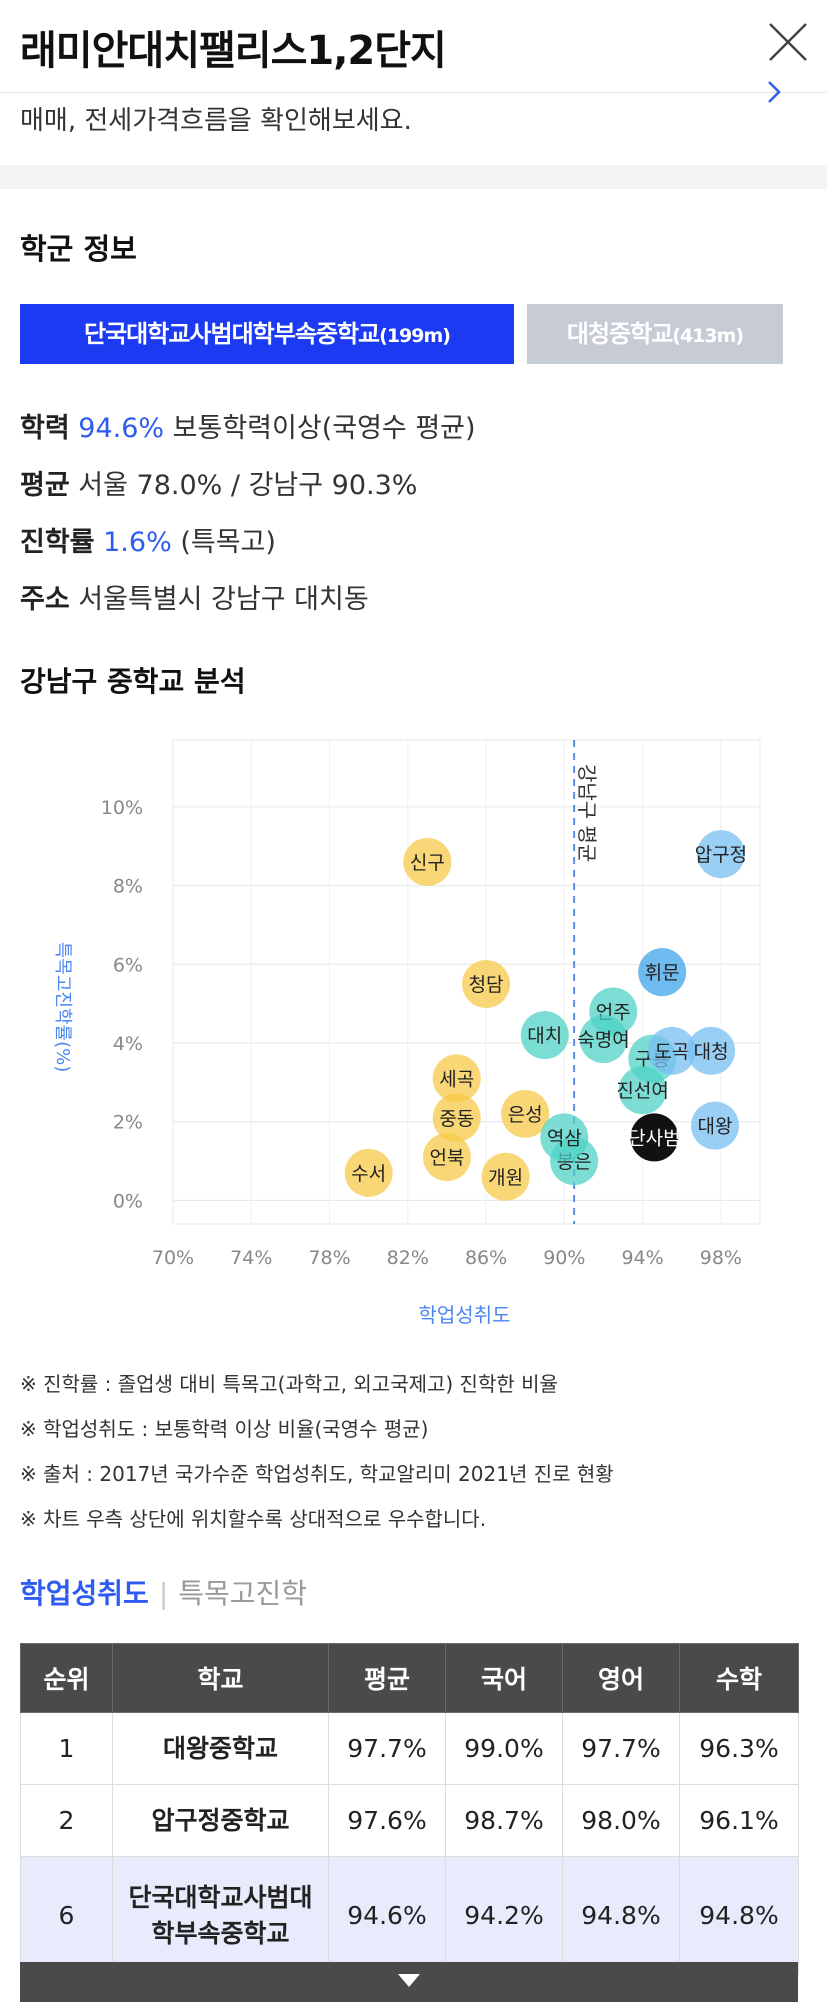 The image size is (827, 2006). What do you see at coordinates (642, 1091) in the screenshot?
I see `scatter-point-label: 진선여` at bounding box center [642, 1091].